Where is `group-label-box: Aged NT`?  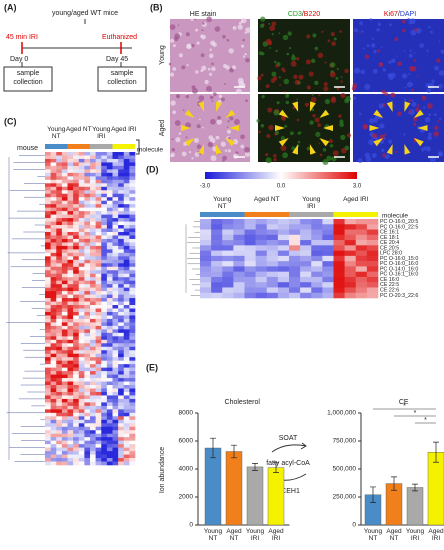 group-label-box: Aged NT is located at coordinates (267, 199).